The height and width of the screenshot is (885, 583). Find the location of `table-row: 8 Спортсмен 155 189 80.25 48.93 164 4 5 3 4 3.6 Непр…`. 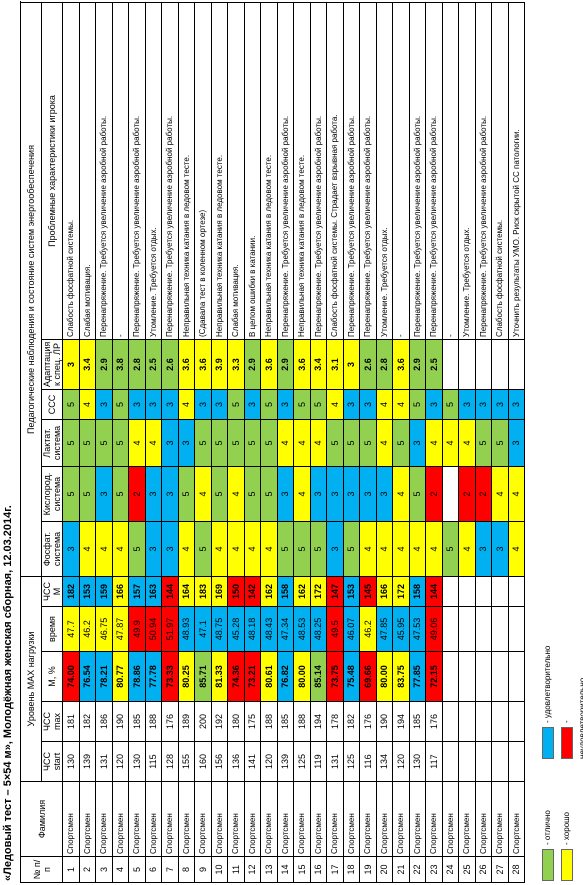

table-row: 8 Спортсмен 155 189 80.25 48.93 164 4 5 3 4 3.6 Непр… is located at coordinates (186, 442).